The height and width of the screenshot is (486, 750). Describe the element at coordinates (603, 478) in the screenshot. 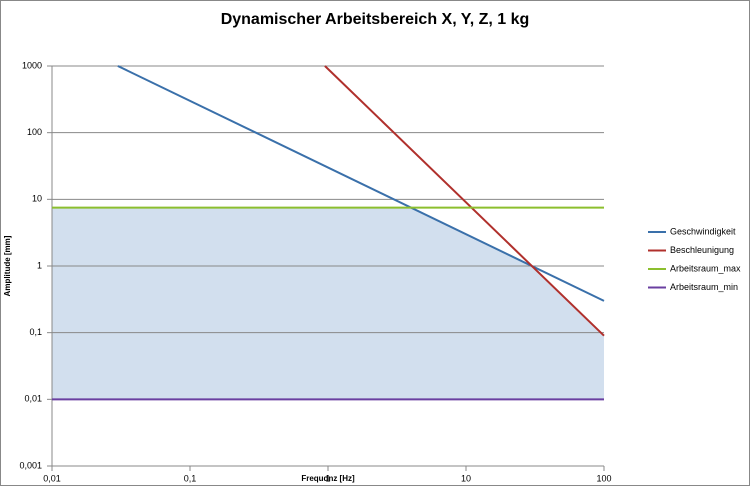

I see `x-tick-label: 100` at that location.